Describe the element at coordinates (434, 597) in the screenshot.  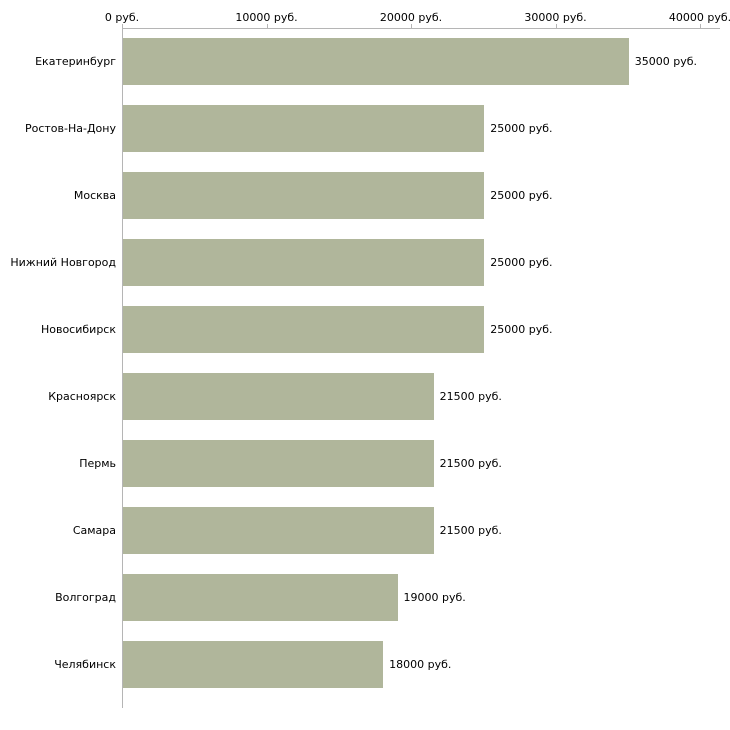
I see `value-label: 19000 руб.` at that location.